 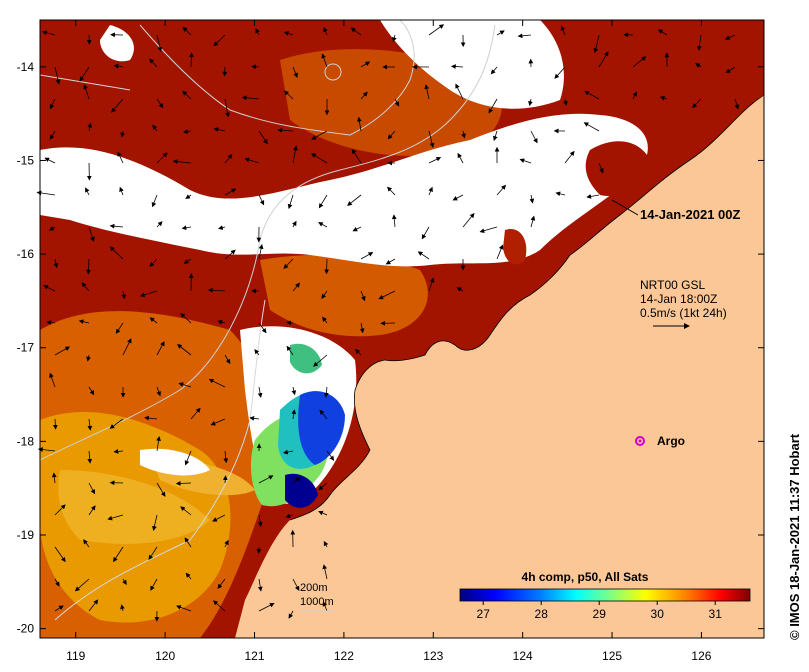 What do you see at coordinates (75, 656) in the screenshot?
I see `lon-tick-label: 119` at bounding box center [75, 656].